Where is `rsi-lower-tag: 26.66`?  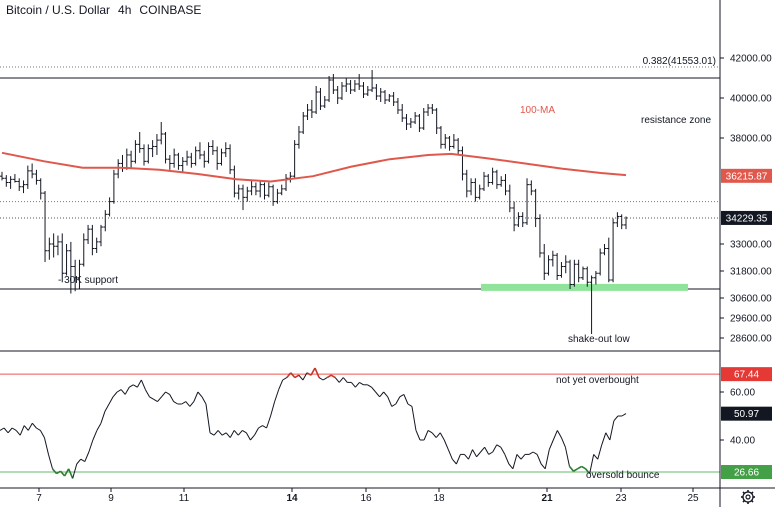 rsi-lower-tag: 26.66 is located at coordinates (746, 472).